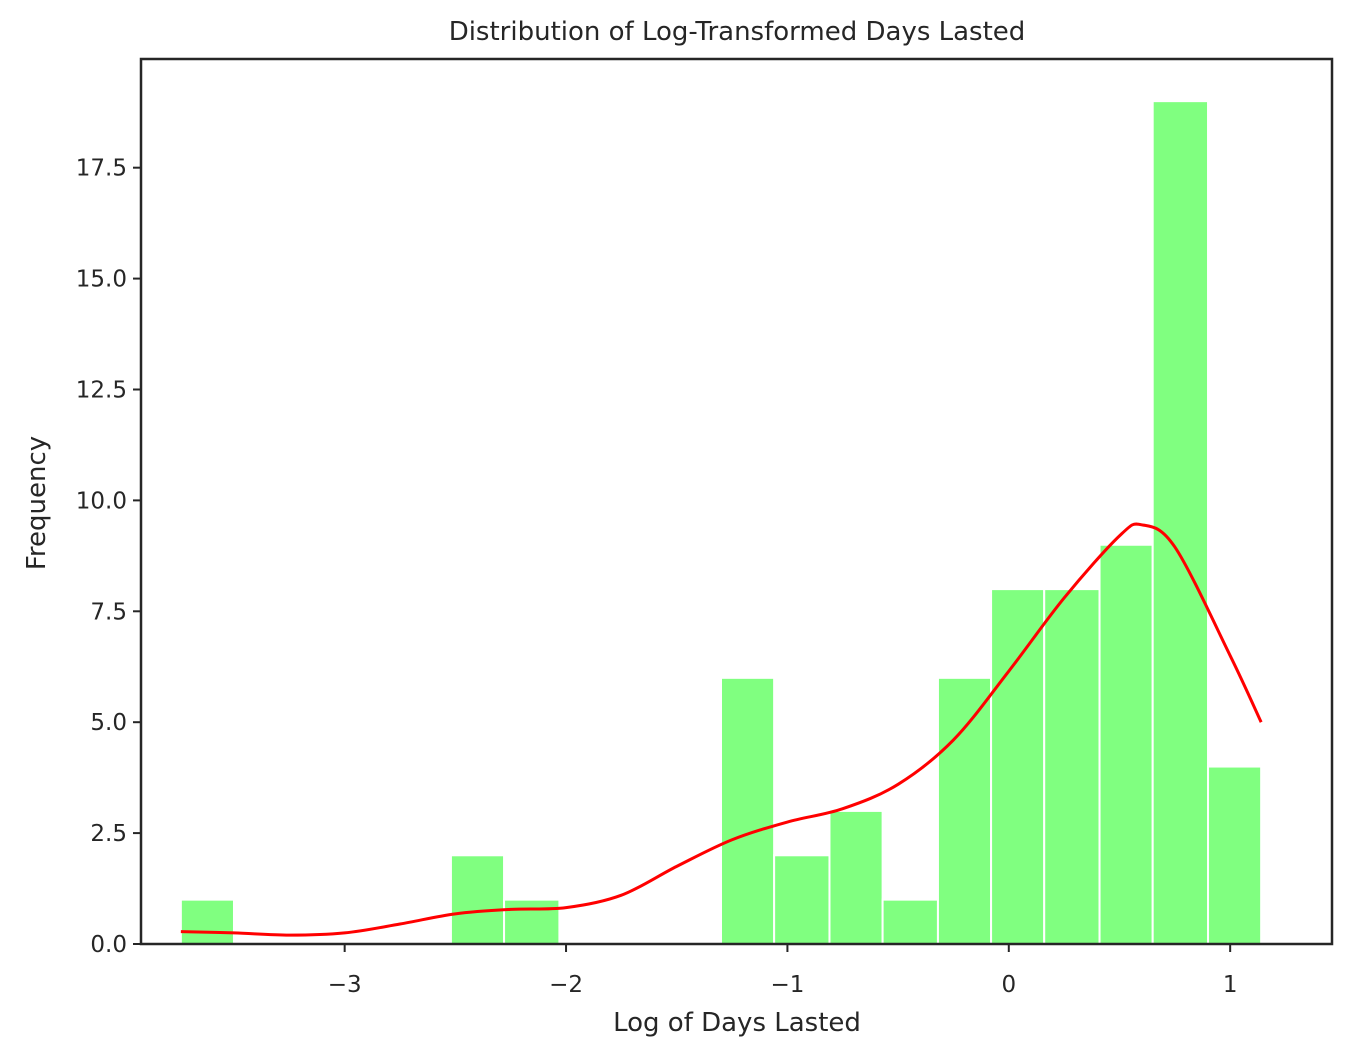  I want to click on y-tick-label-1: 2.5, so click(108, 834).